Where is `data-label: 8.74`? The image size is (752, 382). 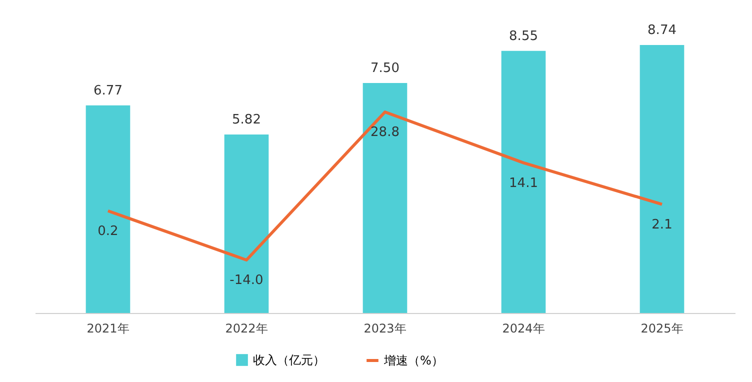
data-label: 8.74 is located at coordinates (662, 30).